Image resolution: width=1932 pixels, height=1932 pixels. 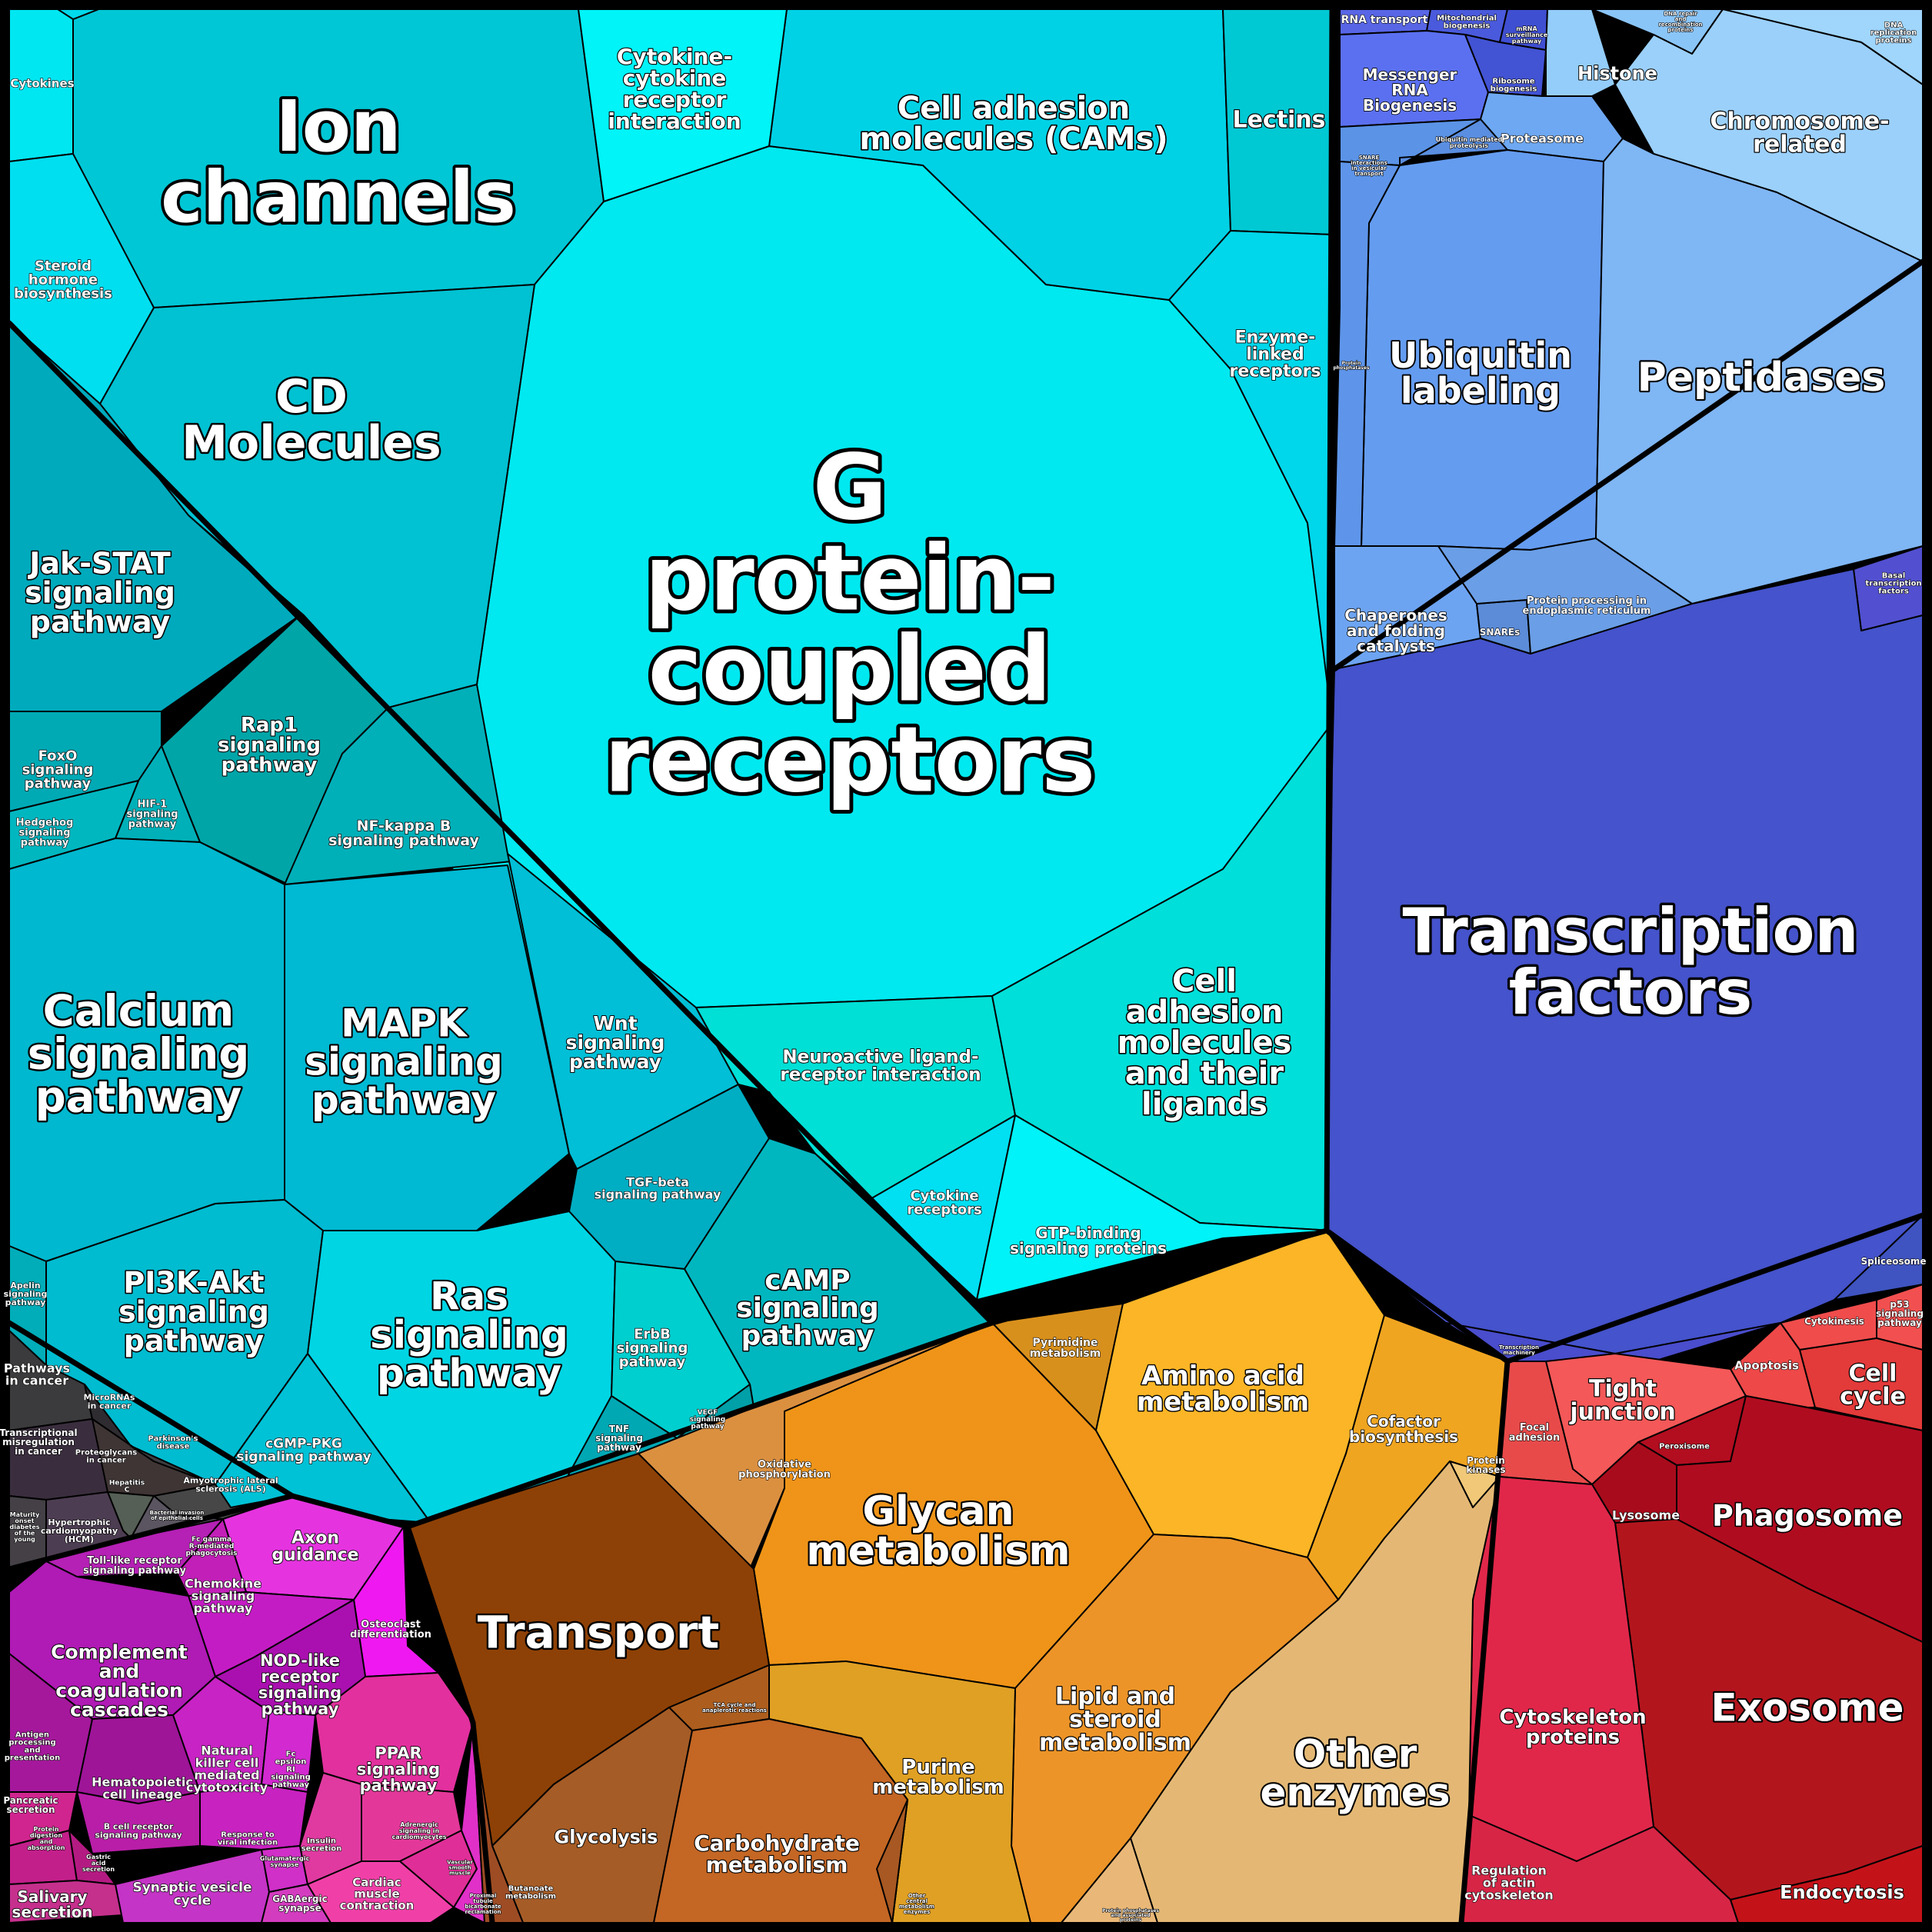 What do you see at coordinates (1535, 1433) in the screenshot?
I see `label-focal-adhesion: Focal adhesion` at bounding box center [1535, 1433].